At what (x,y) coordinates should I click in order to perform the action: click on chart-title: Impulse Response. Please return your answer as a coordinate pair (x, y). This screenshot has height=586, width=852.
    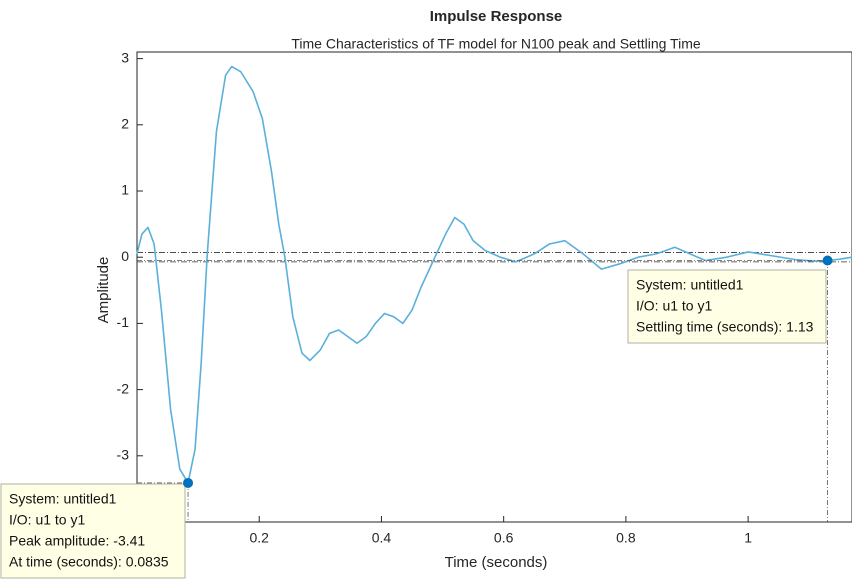
    Looking at the image, I should click on (496, 16).